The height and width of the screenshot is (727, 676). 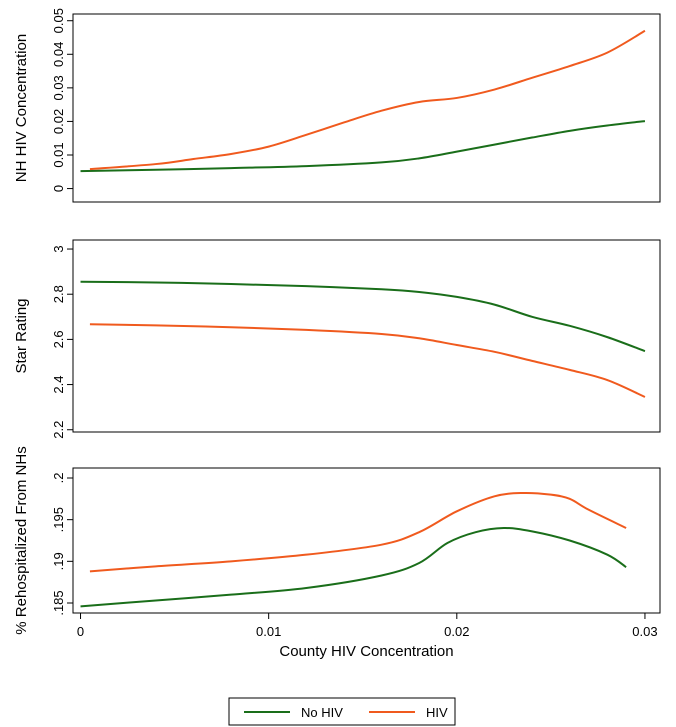 I want to click on y-tick-label: 0.04, so click(x=58, y=54).